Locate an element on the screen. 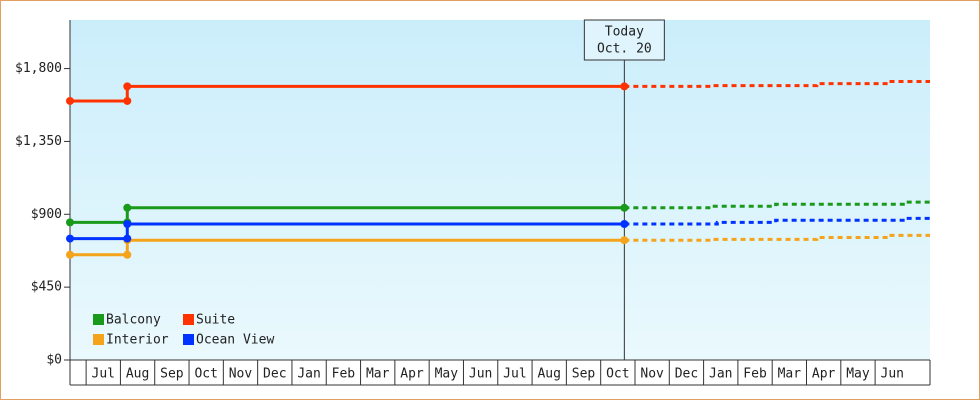 This screenshot has height=400, width=980. legend-label: Suite is located at coordinates (215, 320).